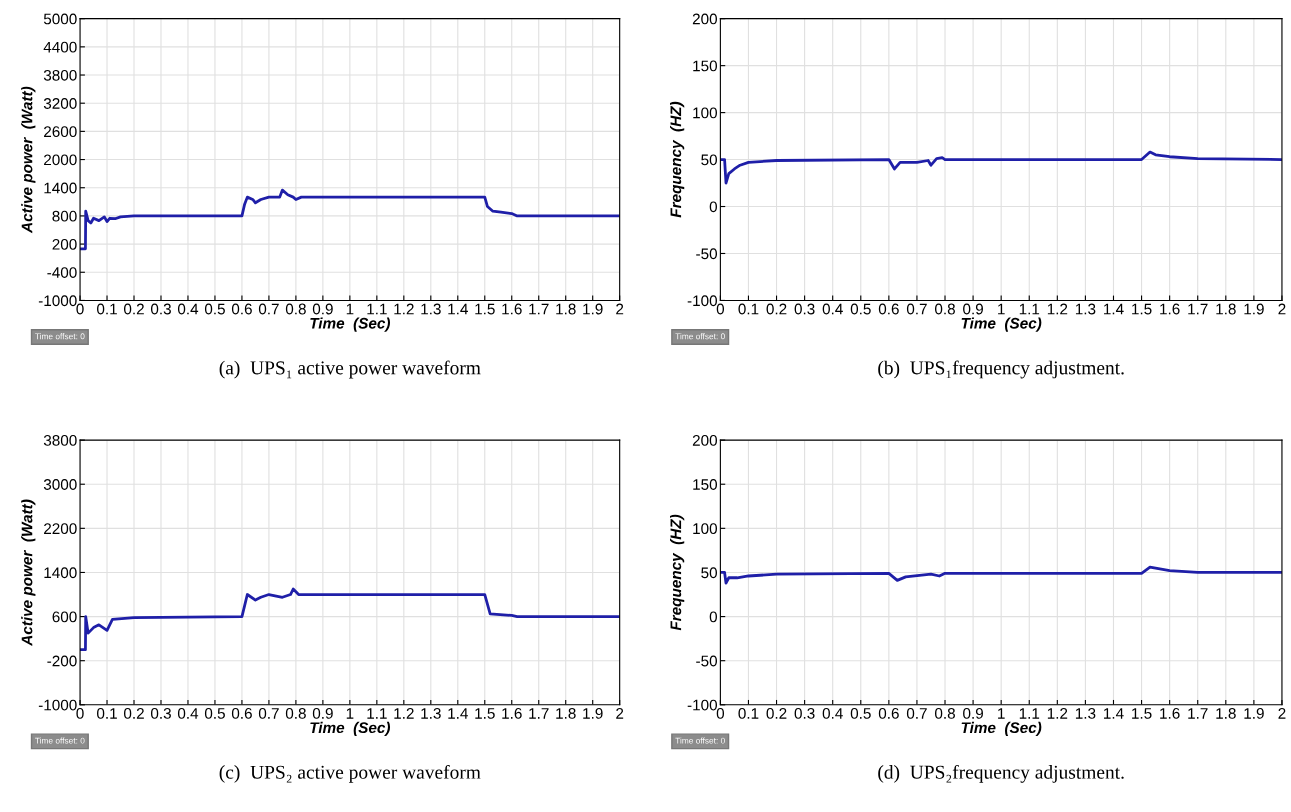  What do you see at coordinates (705, 19) in the screenshot?
I see `y-tick-label: 200` at bounding box center [705, 19].